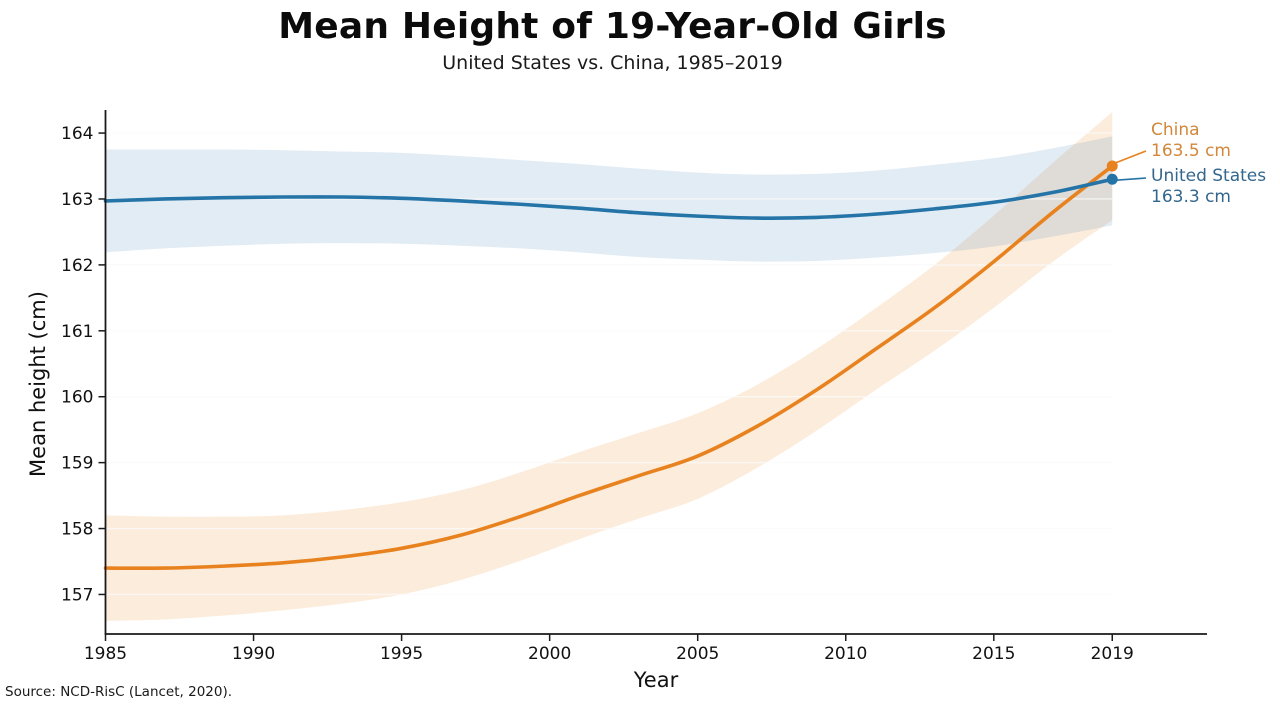 This screenshot has height=710, width=1280. What do you see at coordinates (77, 134) in the screenshot?
I see `y-tick-label: 164` at bounding box center [77, 134].